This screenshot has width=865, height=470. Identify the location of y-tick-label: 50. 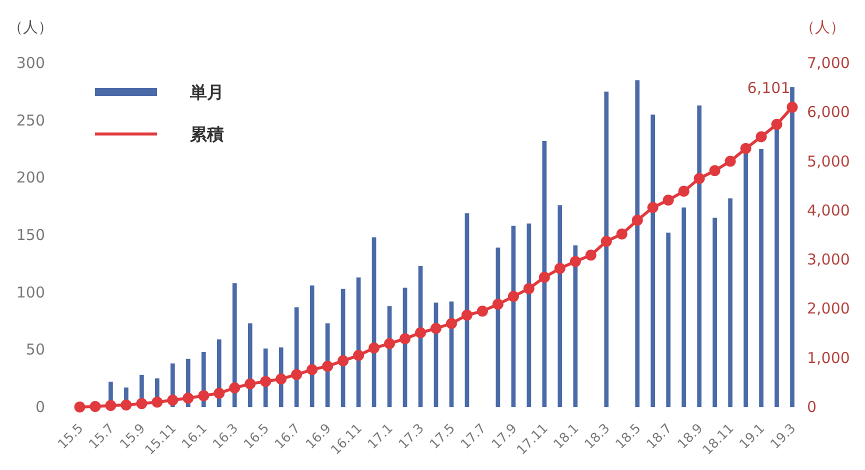
(35, 349).